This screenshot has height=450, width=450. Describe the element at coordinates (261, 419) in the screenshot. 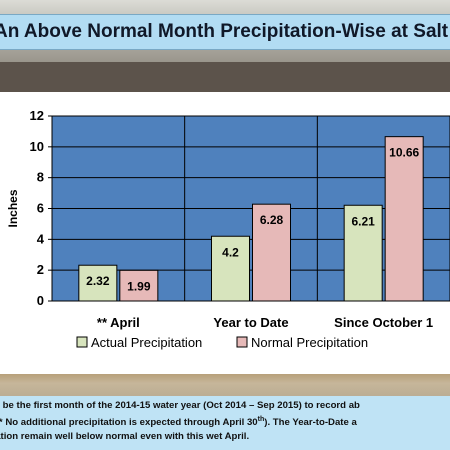

I see `caption-line-2-sup: th` at that location.